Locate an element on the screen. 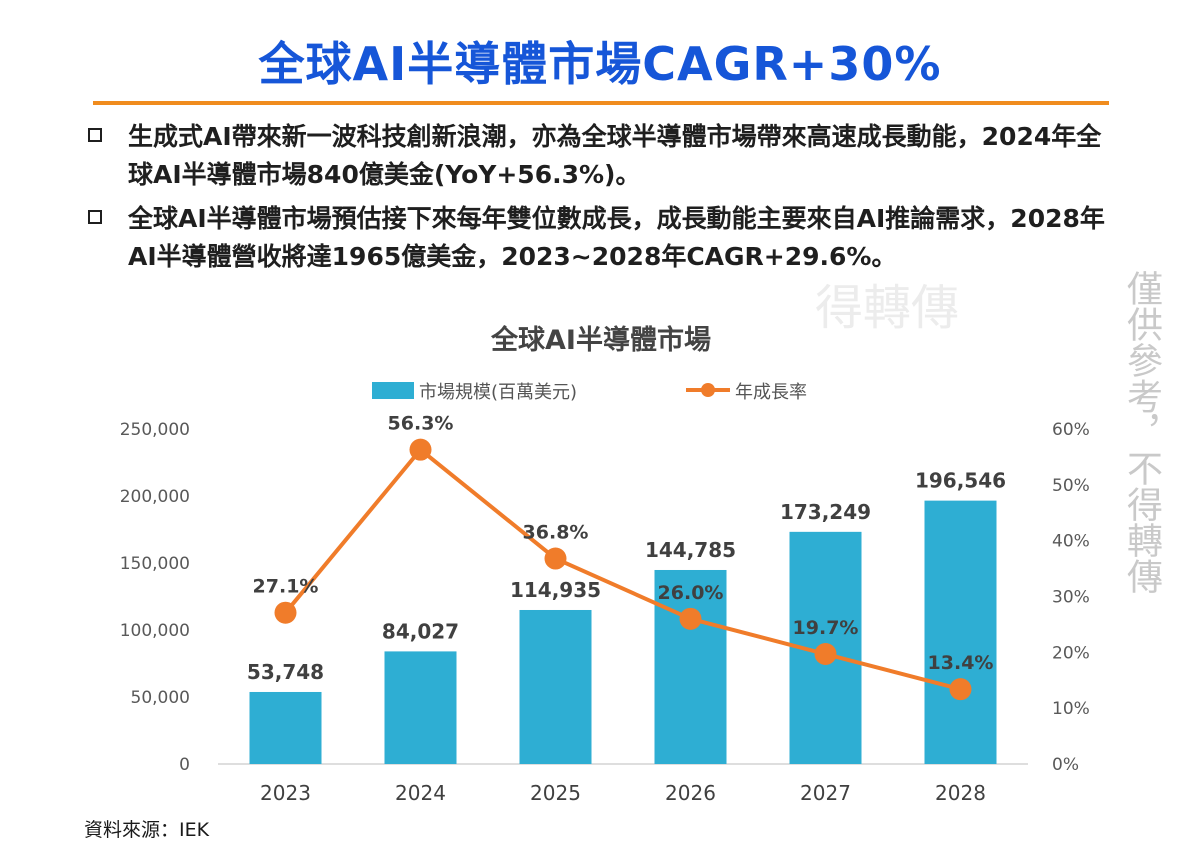 The image size is (1200, 849). left-axis-tick-label: 150,000 is located at coordinates (155, 564).